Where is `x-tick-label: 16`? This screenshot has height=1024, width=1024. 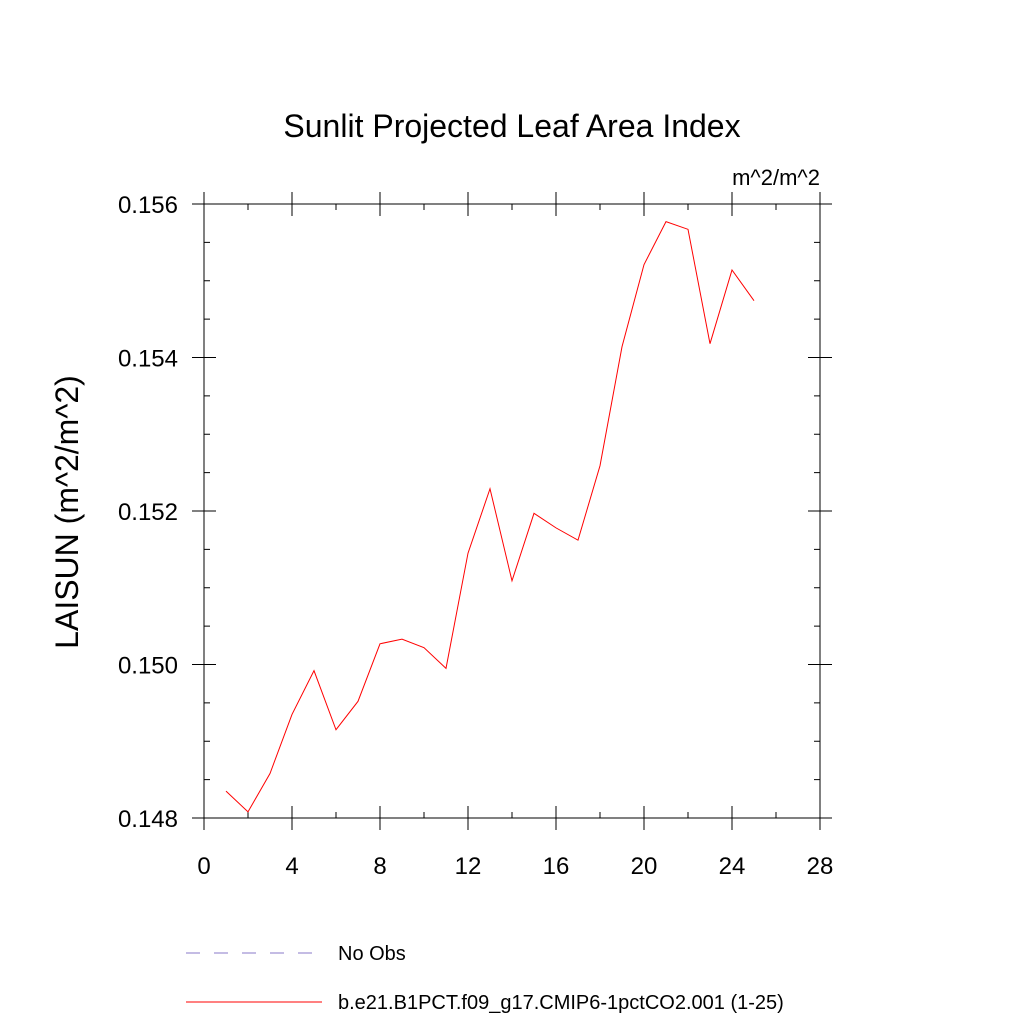
x-tick-label: 16 is located at coordinates (556, 866).